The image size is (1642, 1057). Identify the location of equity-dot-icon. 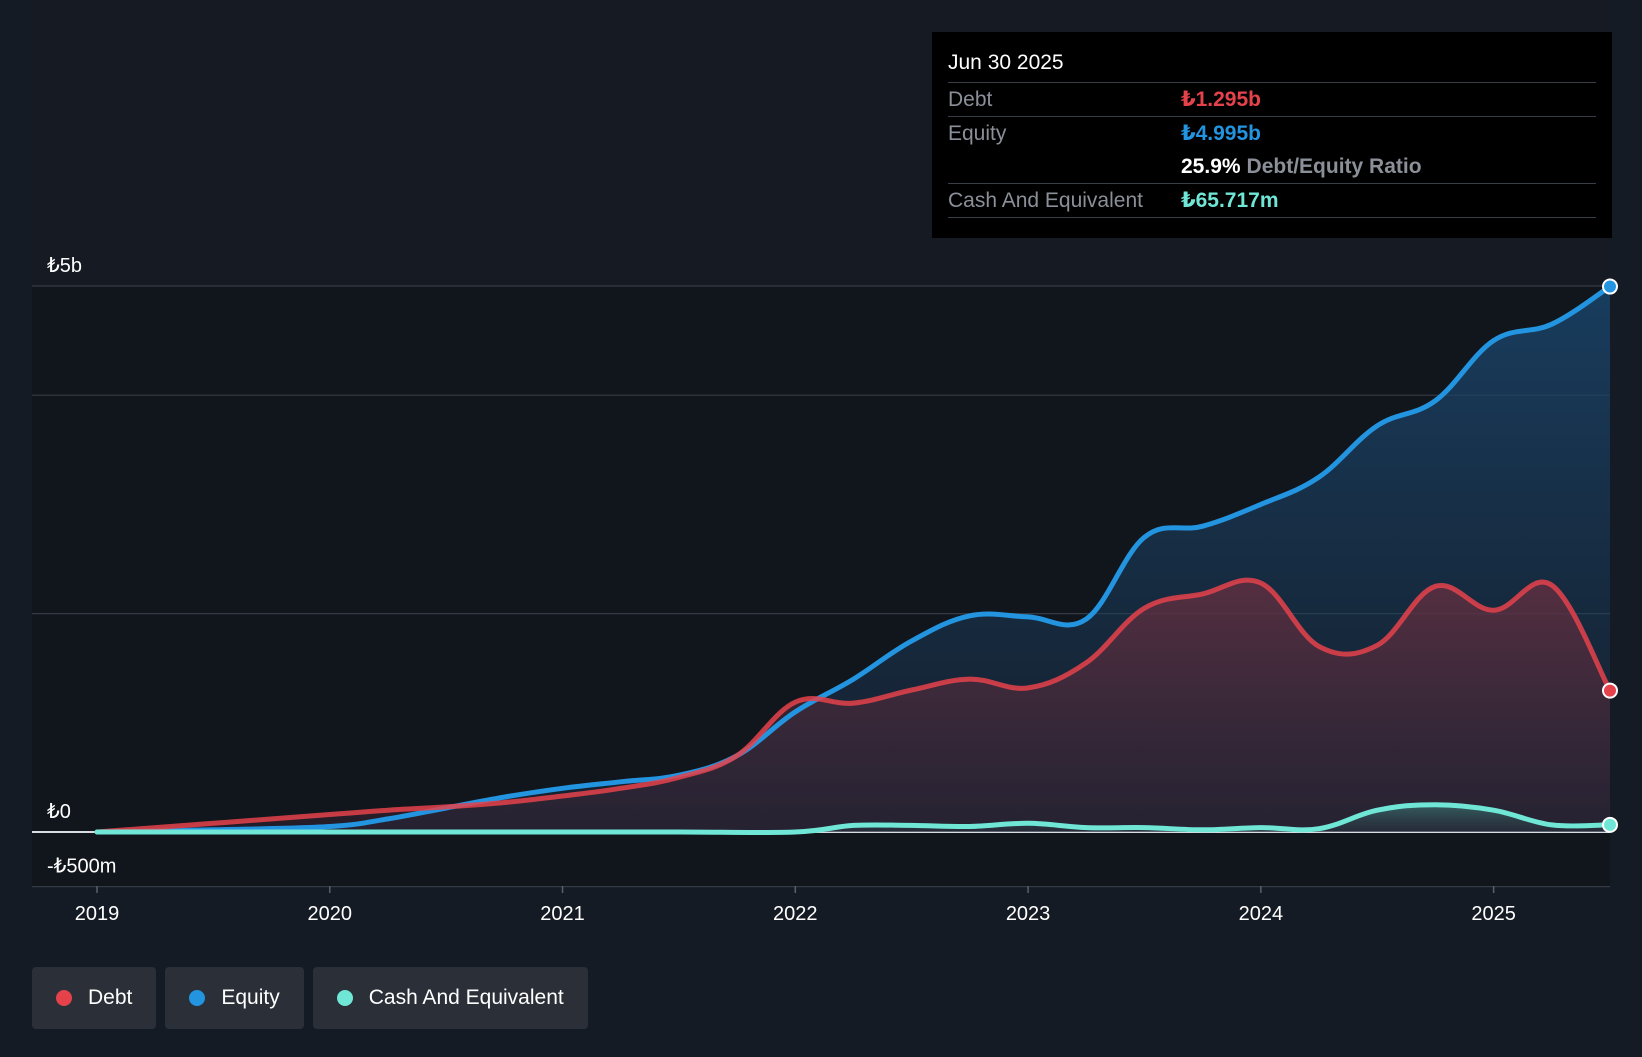
(197, 998).